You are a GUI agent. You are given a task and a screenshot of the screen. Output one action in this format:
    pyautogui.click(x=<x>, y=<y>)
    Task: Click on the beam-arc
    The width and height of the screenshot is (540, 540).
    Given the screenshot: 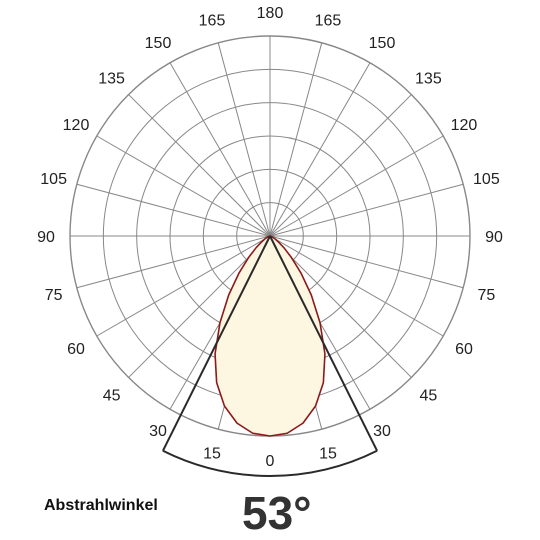 What is the action you would take?
    pyautogui.click(x=270, y=463)
    